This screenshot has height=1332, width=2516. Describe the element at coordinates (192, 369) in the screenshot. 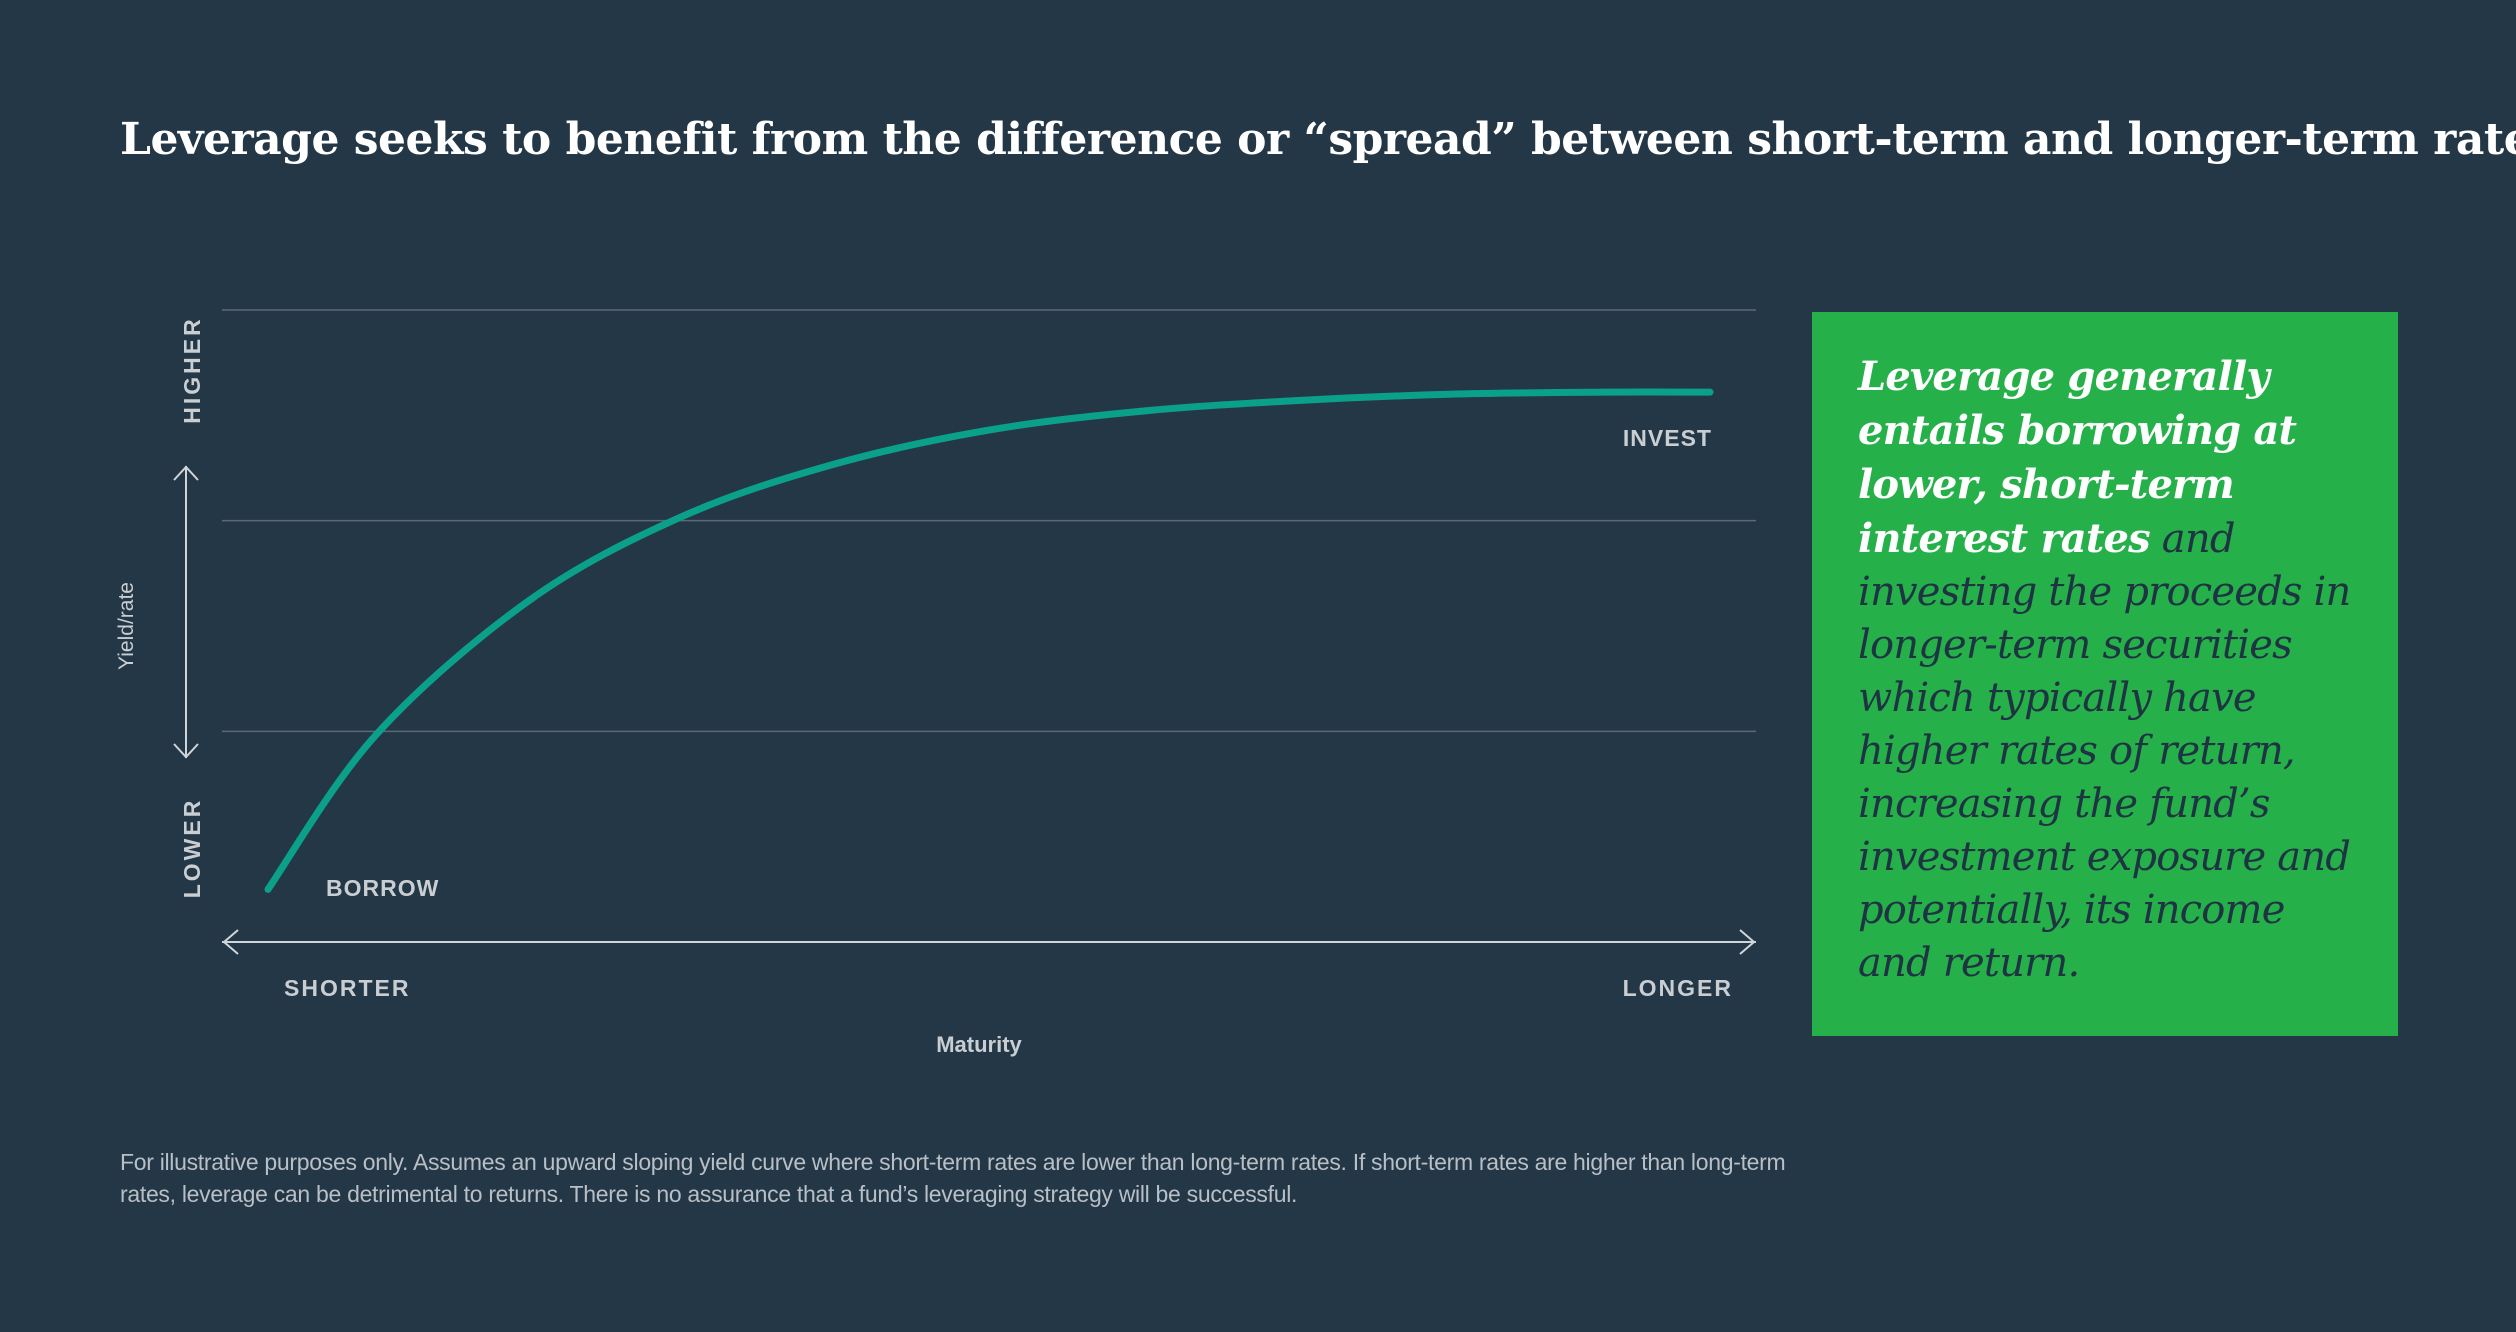

I see `y-tick-label: HIGHER` at that location.